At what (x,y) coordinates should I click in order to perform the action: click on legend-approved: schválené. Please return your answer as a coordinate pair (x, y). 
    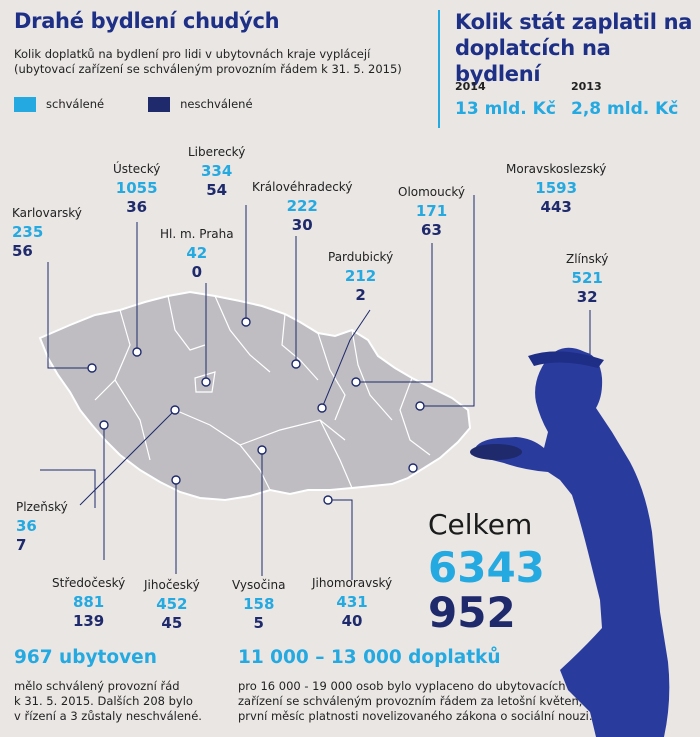
    Looking at the image, I should click on (59, 104).